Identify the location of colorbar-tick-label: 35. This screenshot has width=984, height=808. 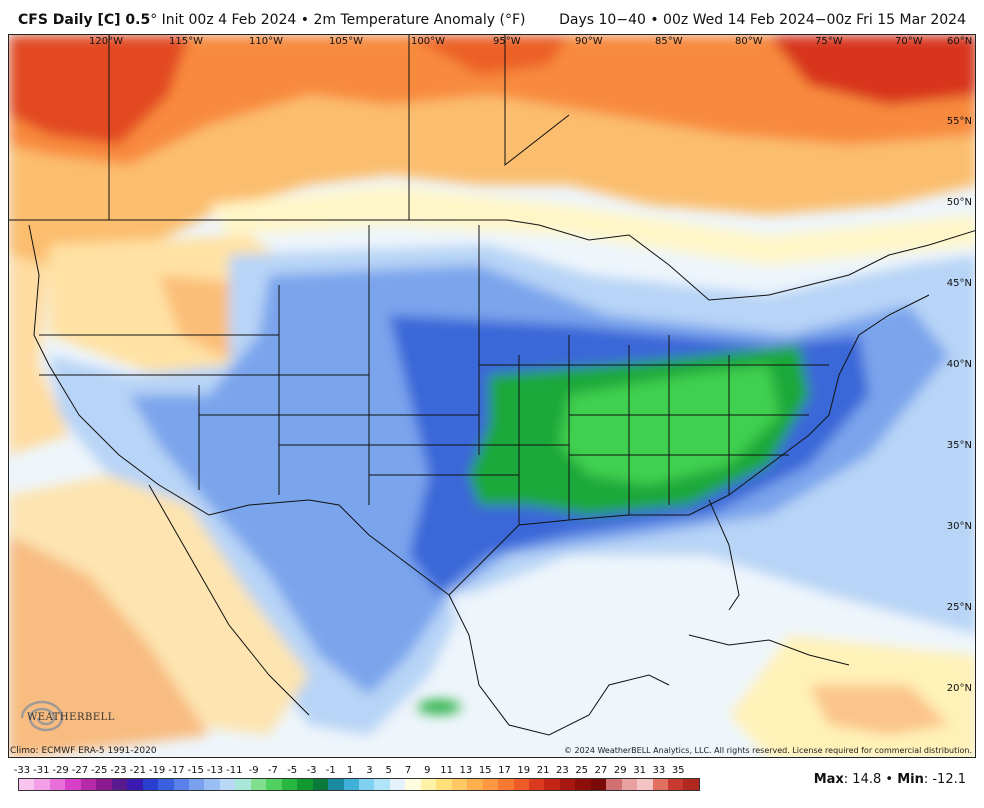
(678, 770).